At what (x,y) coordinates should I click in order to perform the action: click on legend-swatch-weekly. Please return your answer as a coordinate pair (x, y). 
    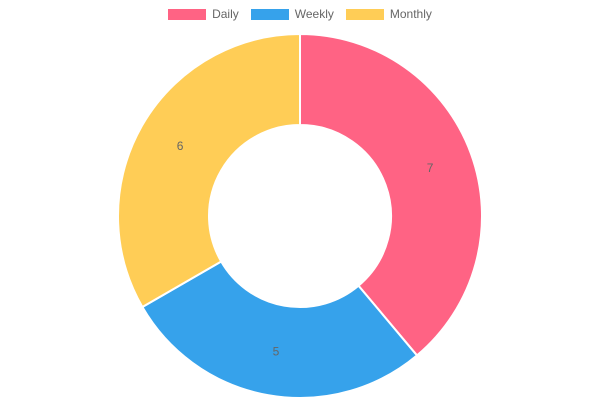
    Looking at the image, I should click on (269, 14).